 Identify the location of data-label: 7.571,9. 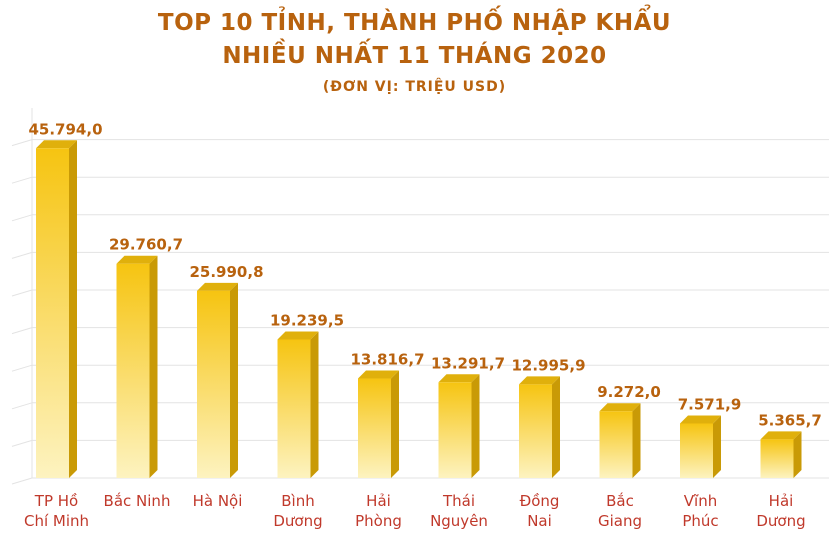
(710, 404).